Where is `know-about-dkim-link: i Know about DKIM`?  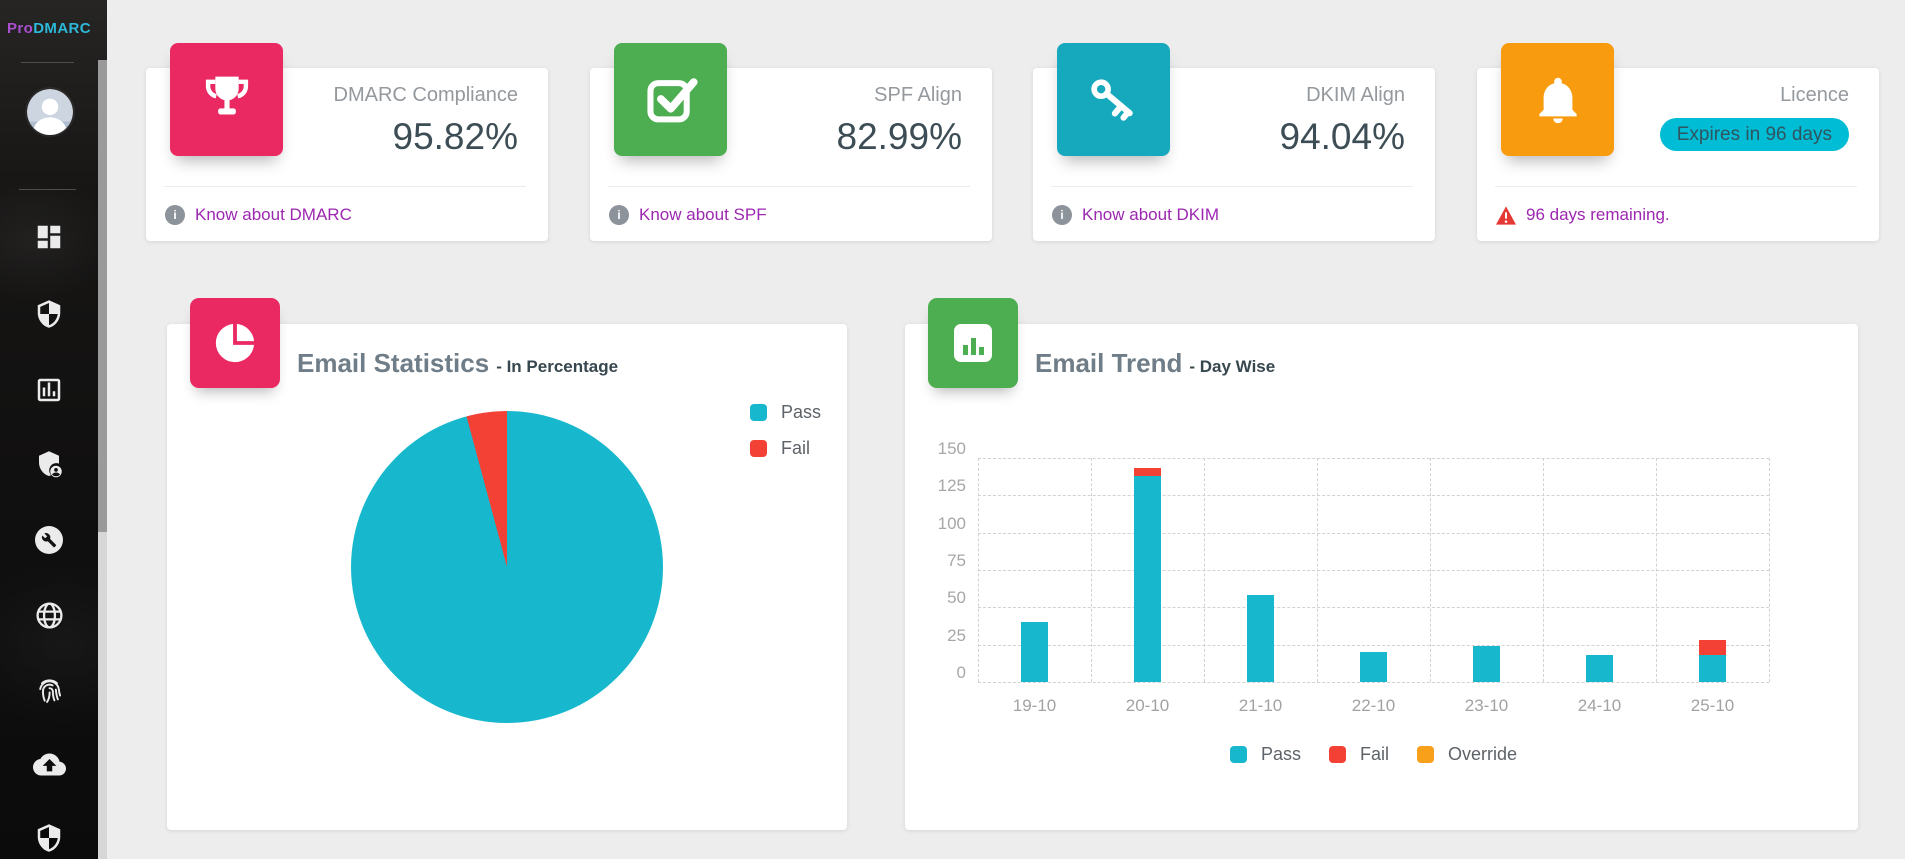 know-about-dkim-link: i Know about DKIM is located at coordinates (1135, 215).